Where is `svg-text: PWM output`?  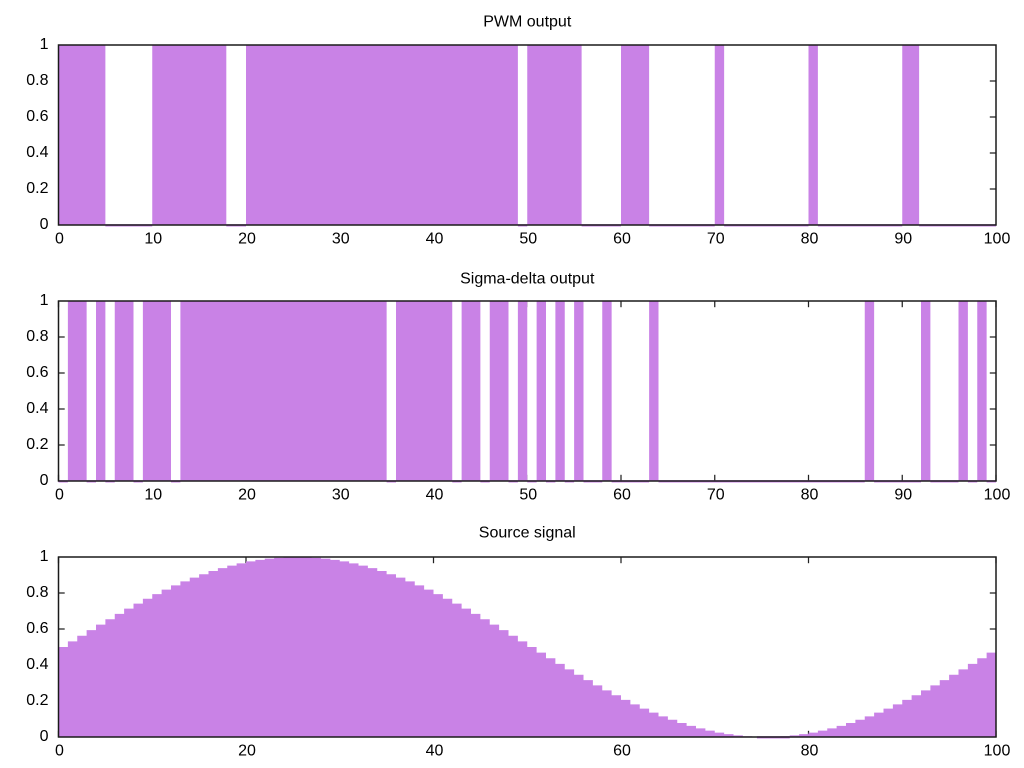 svg-text: PWM output is located at coordinates (527, 22).